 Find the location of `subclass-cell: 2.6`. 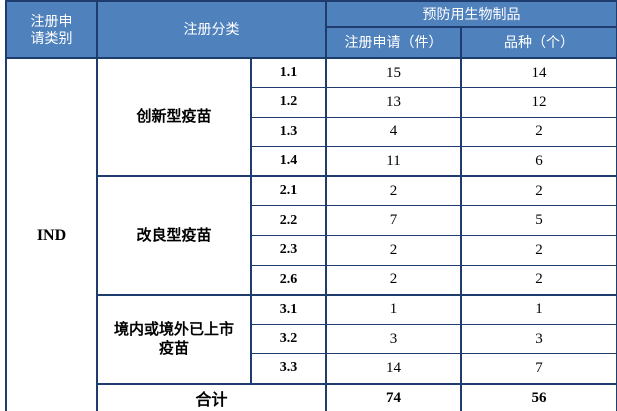

subclass-cell: 2.6 is located at coordinates (288, 280).